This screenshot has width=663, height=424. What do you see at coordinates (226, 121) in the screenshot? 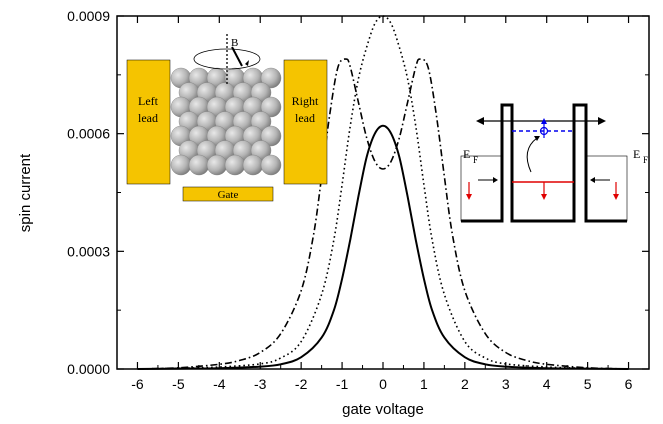
I see `nanotube-molecule` at bounding box center [226, 121].